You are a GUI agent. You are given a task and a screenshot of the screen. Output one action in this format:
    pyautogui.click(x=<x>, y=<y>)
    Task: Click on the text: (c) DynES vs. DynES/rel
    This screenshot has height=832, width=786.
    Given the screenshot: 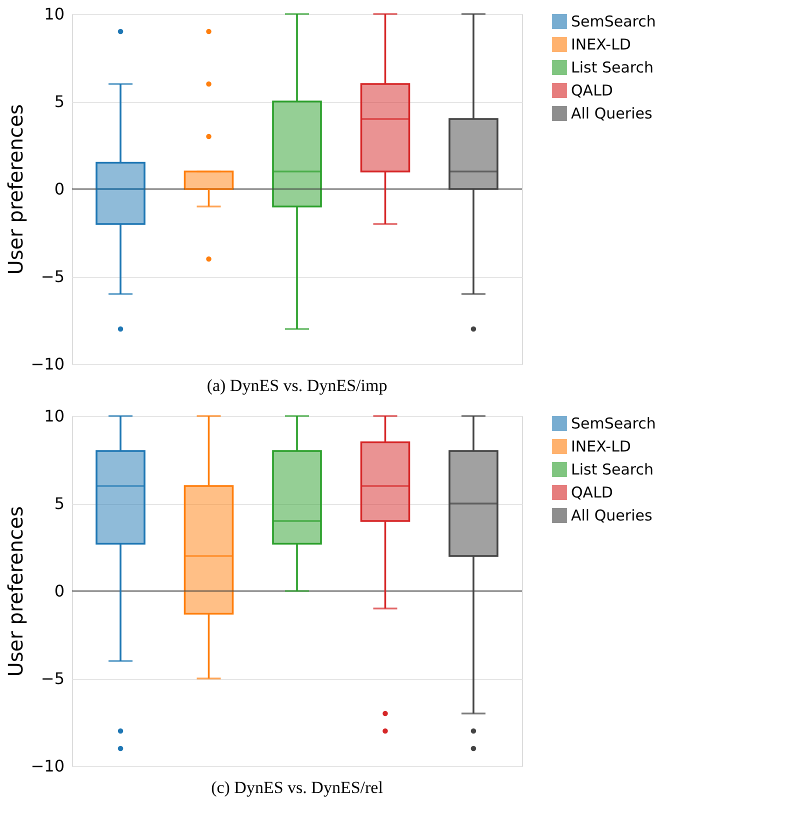 What is the action you would take?
    pyautogui.click(x=297, y=787)
    